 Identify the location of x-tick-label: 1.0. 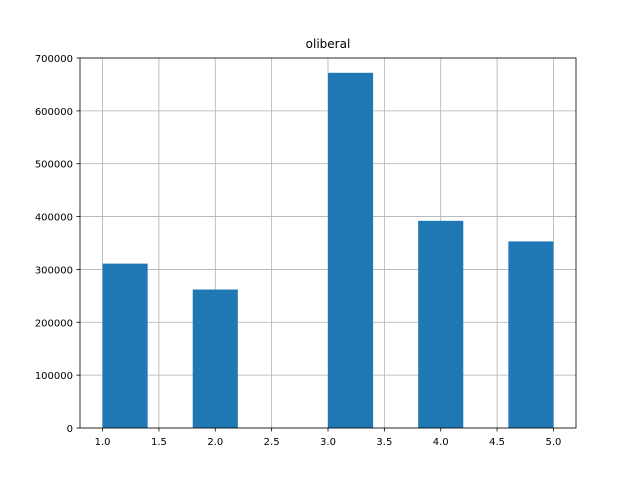
(103, 442).